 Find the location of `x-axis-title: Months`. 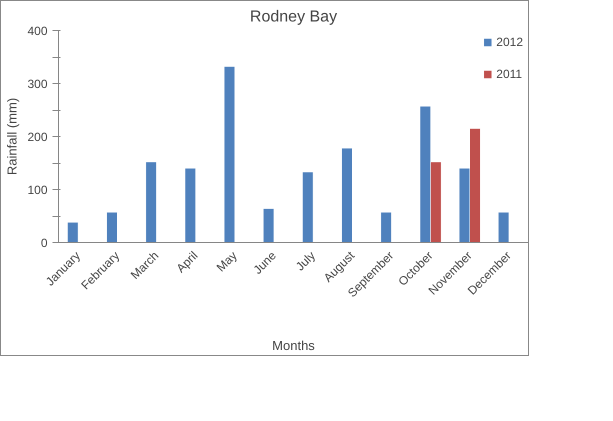

x-axis-title: Months is located at coordinates (294, 345).